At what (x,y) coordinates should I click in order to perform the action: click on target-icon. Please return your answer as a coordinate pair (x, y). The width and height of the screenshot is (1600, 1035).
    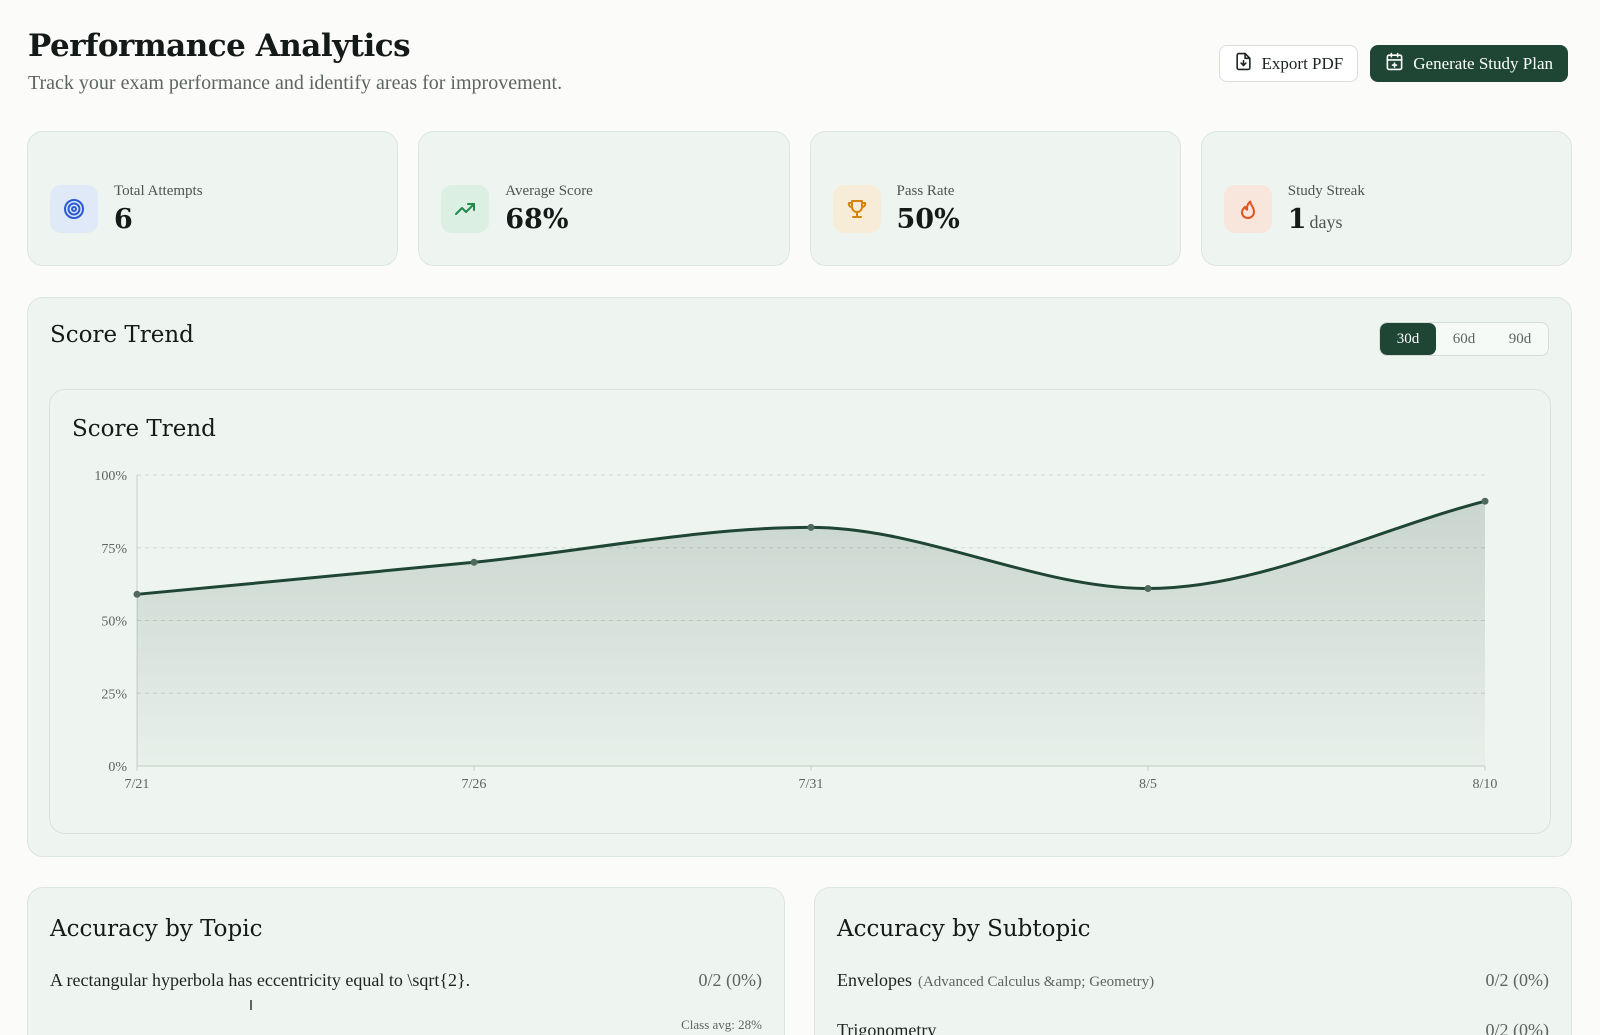
    Looking at the image, I should click on (74, 208).